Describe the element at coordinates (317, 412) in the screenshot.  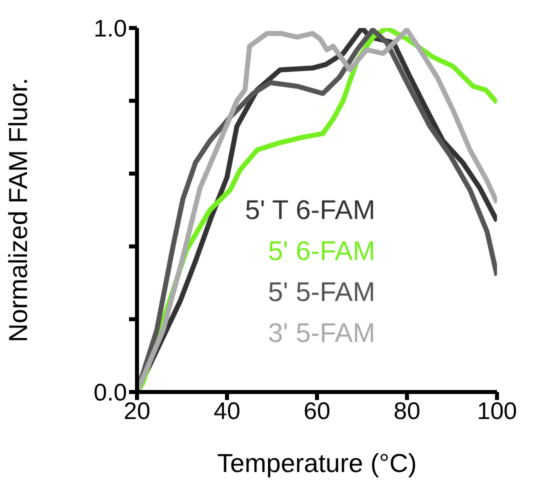
I see `x-tick-label: 60` at that location.